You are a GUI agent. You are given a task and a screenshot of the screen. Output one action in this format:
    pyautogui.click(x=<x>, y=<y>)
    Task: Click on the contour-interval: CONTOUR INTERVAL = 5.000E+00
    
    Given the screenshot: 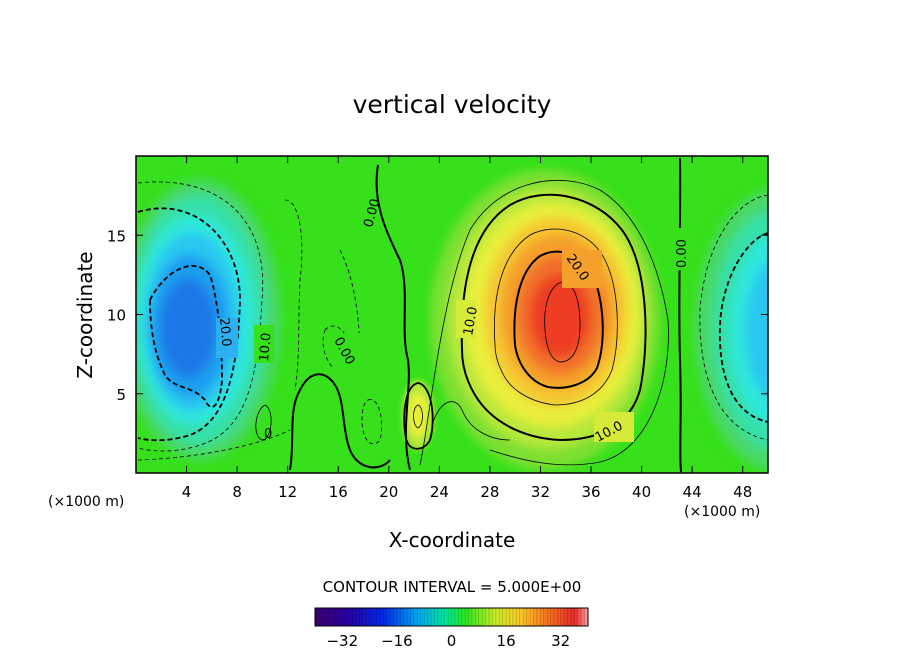 What is the action you would take?
    pyautogui.click(x=452, y=587)
    